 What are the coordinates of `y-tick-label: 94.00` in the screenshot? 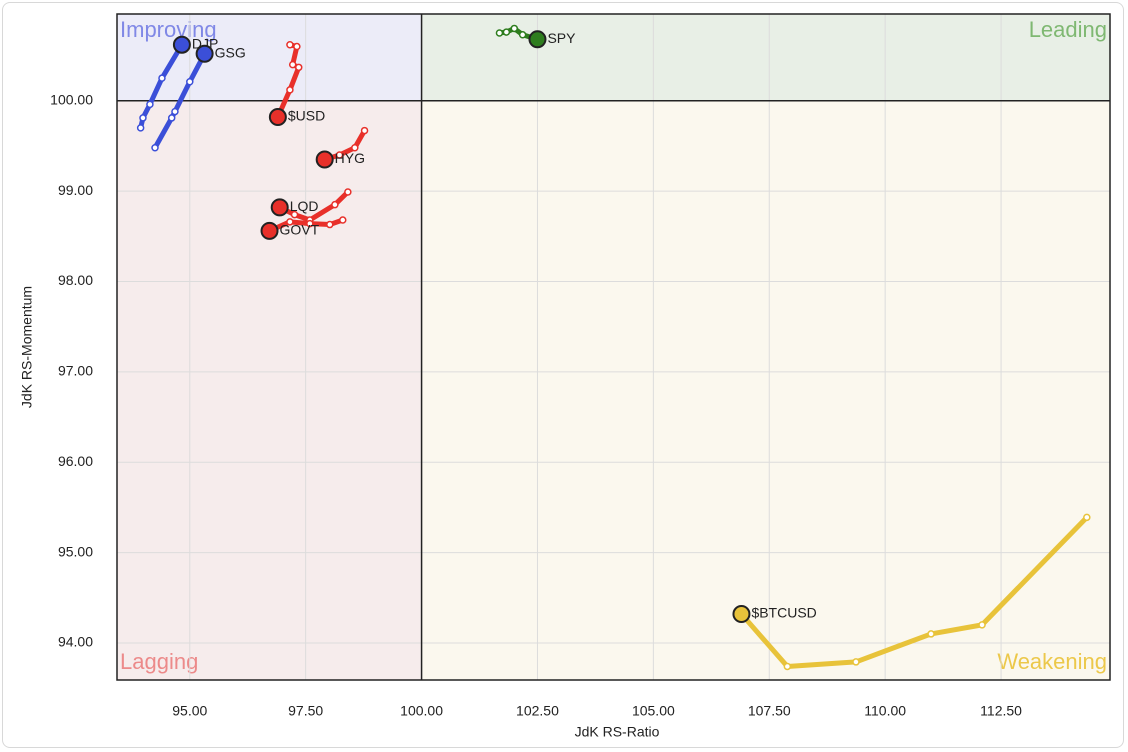 It's located at (75, 642).